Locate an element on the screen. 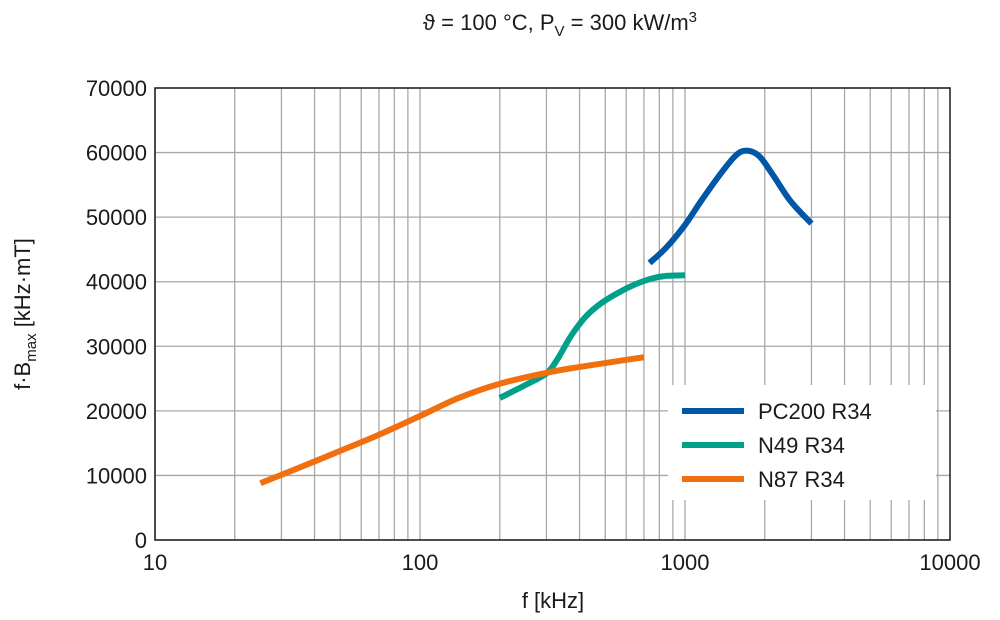  chart-title: ϑ = 100 °C, PV = 300 kW/m3 is located at coordinates (560, 24).